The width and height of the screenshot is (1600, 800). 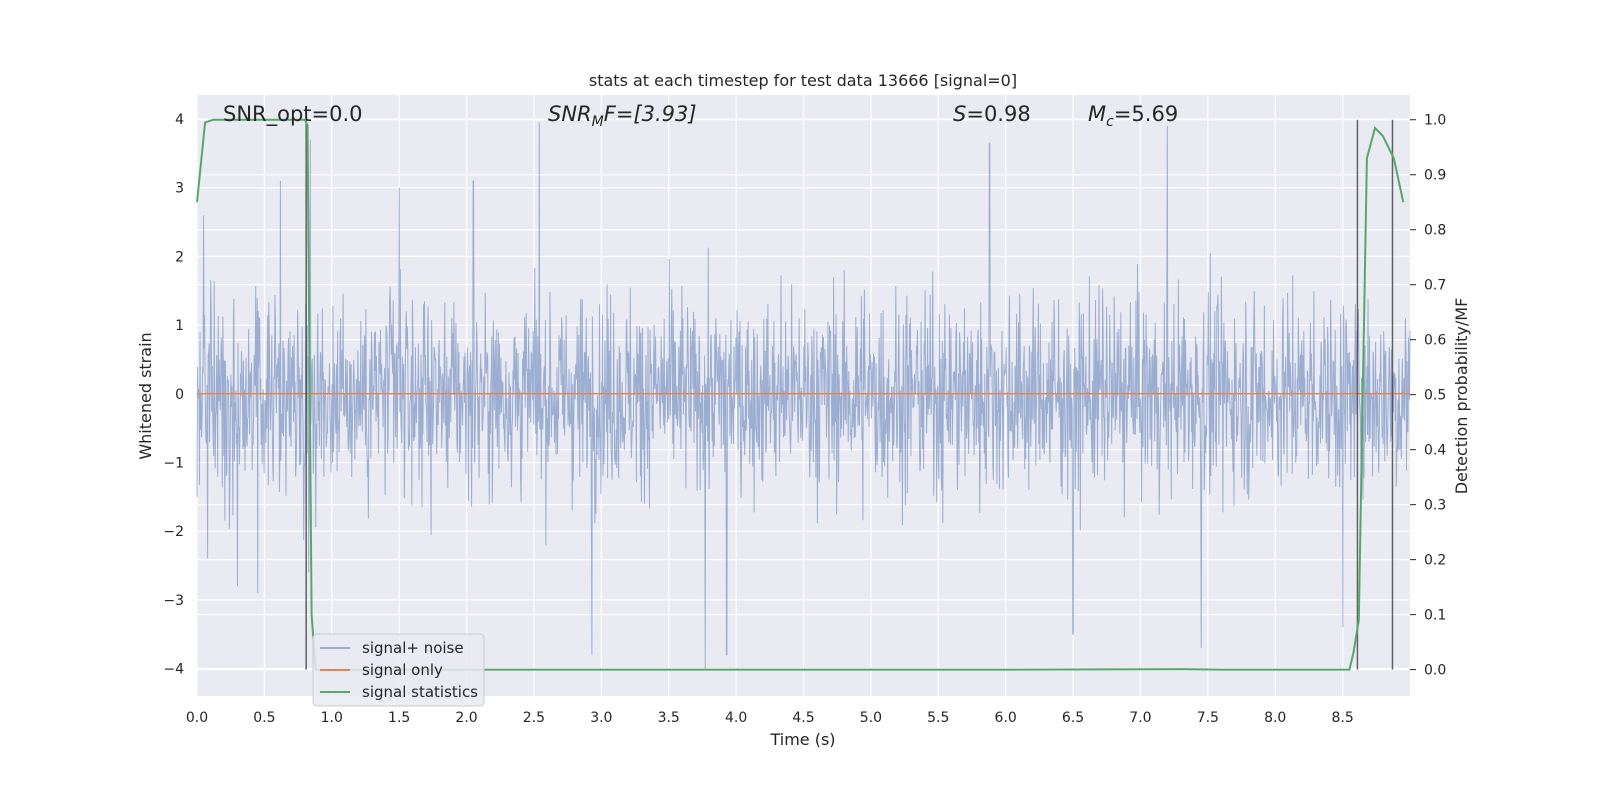 I want to click on y-tick-label: −3, so click(x=173, y=601).